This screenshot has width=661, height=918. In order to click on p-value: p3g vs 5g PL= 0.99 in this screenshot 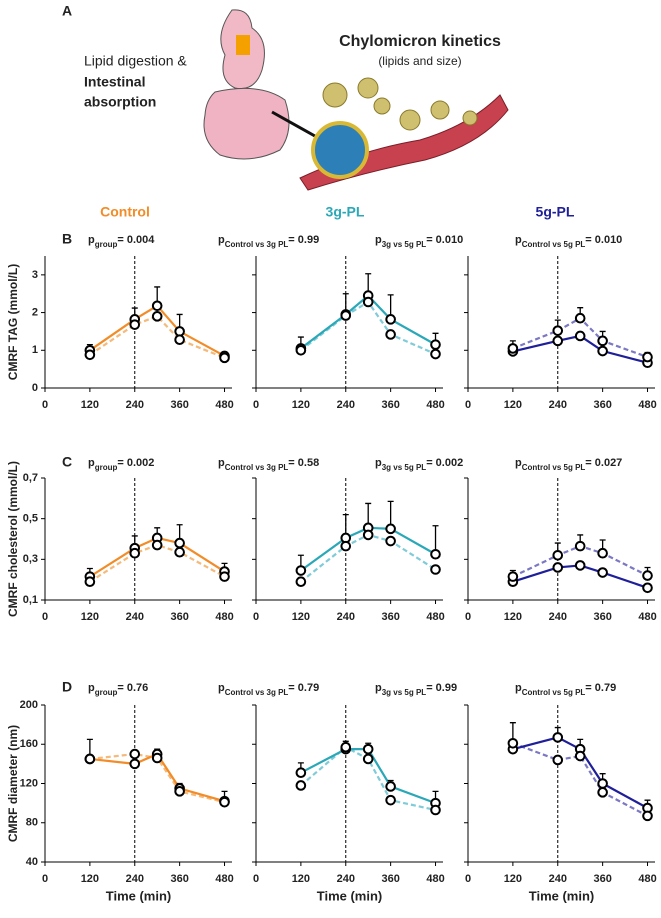, I will do `click(416, 689)`.